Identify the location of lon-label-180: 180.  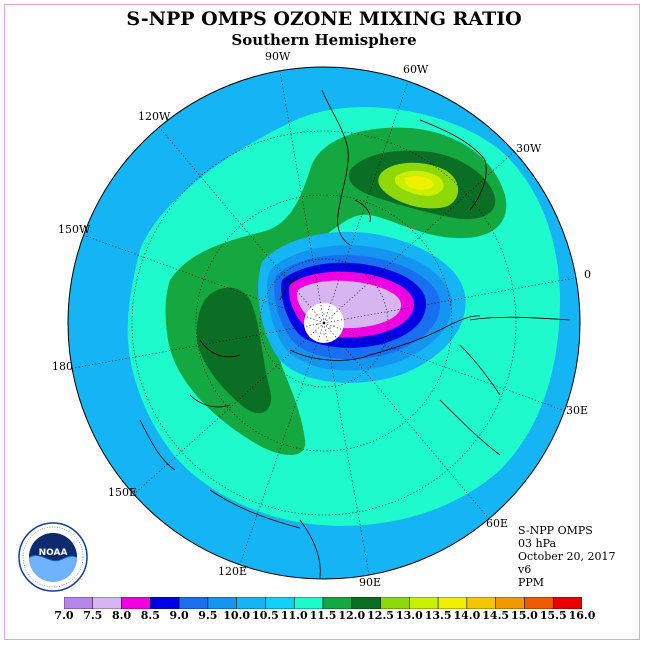
(62, 366).